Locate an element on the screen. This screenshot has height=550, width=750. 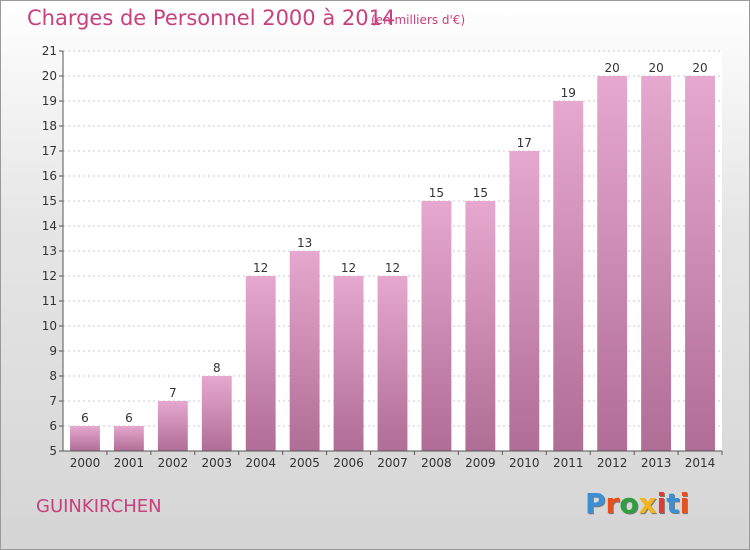
x-tick-label: 2002 is located at coordinates (173, 463).